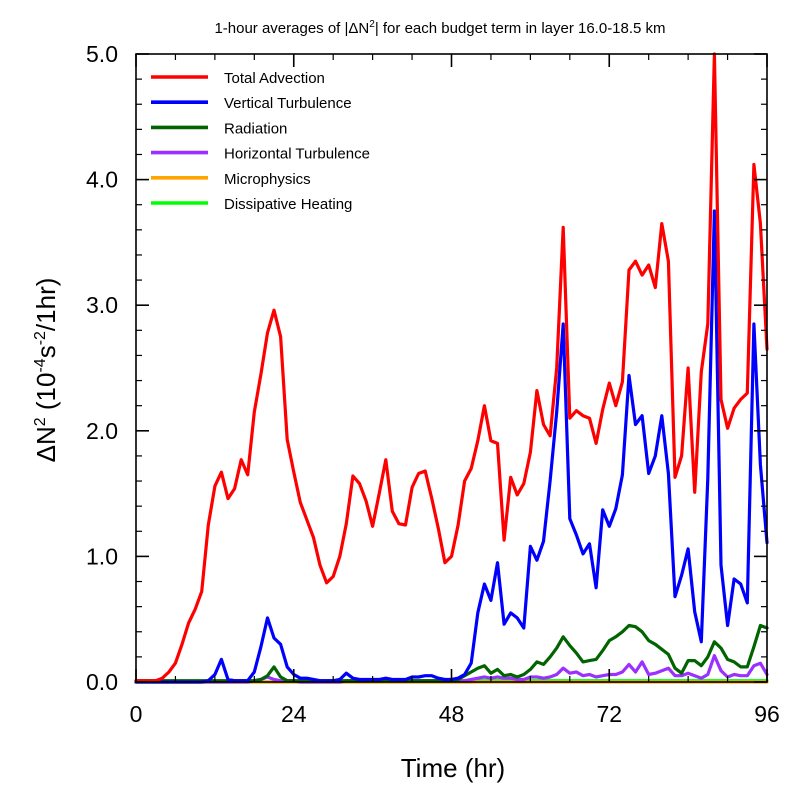 This screenshot has width=800, height=800. What do you see at coordinates (294, 714) in the screenshot?
I see `x-tick-label: 24` at bounding box center [294, 714].